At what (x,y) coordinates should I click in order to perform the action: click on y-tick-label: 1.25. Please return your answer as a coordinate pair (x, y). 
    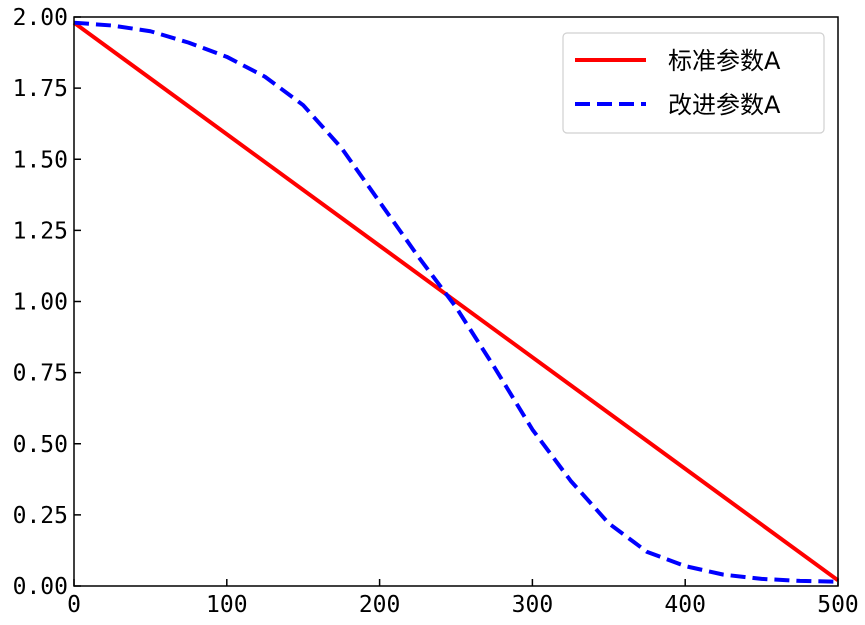
    Looking at the image, I should click on (40, 231).